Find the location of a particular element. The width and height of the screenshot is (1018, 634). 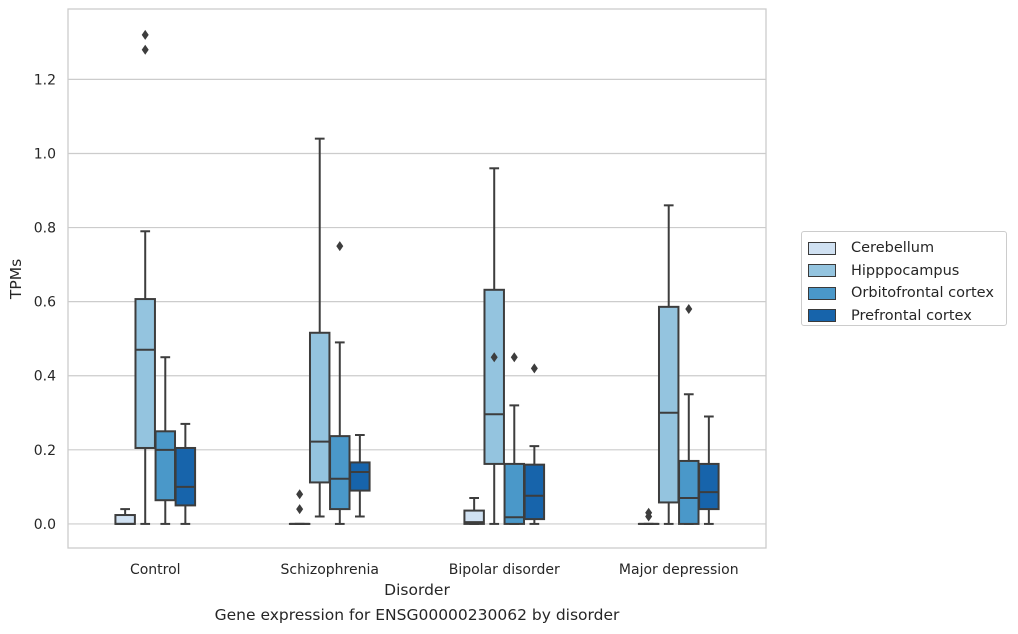

box-prefrontal-cortex-bipolar-disorder is located at coordinates (534, 444).